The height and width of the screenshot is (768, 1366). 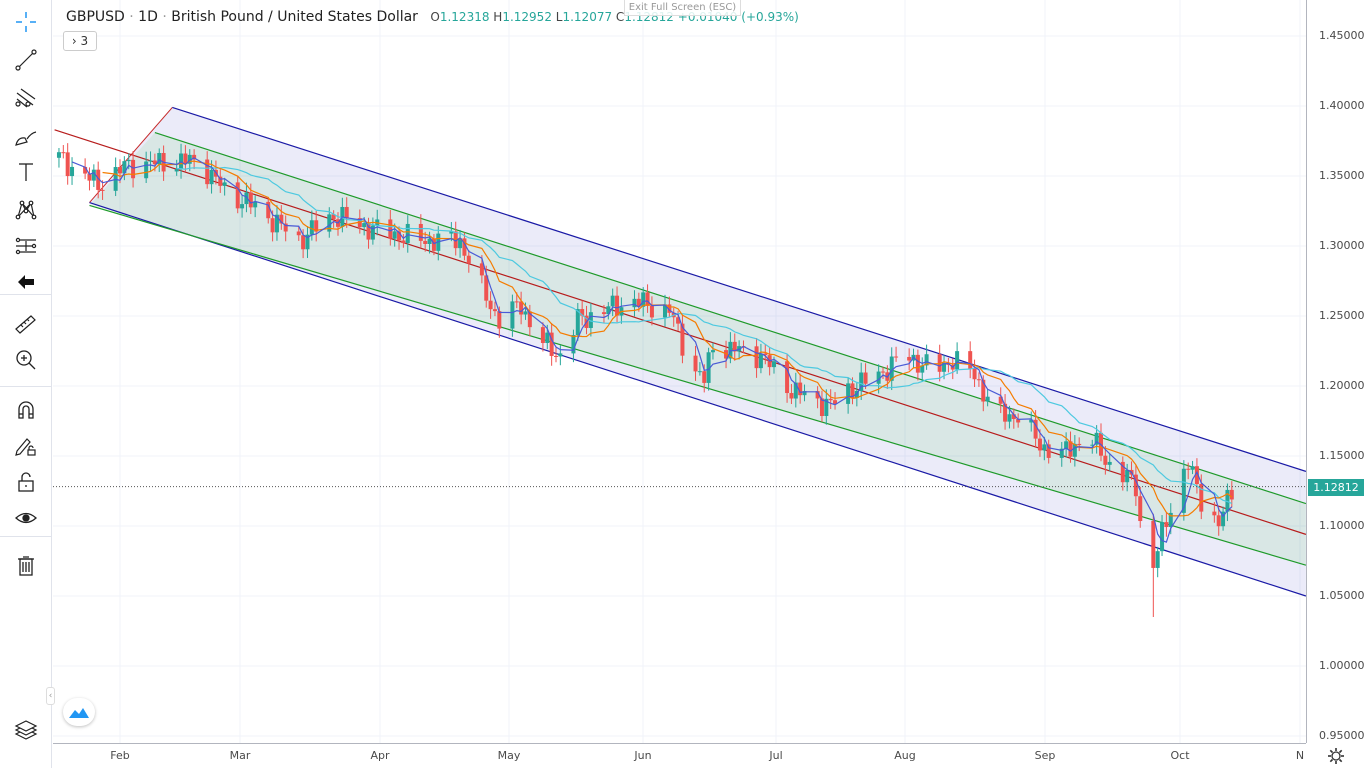 What do you see at coordinates (26, 22) in the screenshot?
I see `crosshair-icon` at bounding box center [26, 22].